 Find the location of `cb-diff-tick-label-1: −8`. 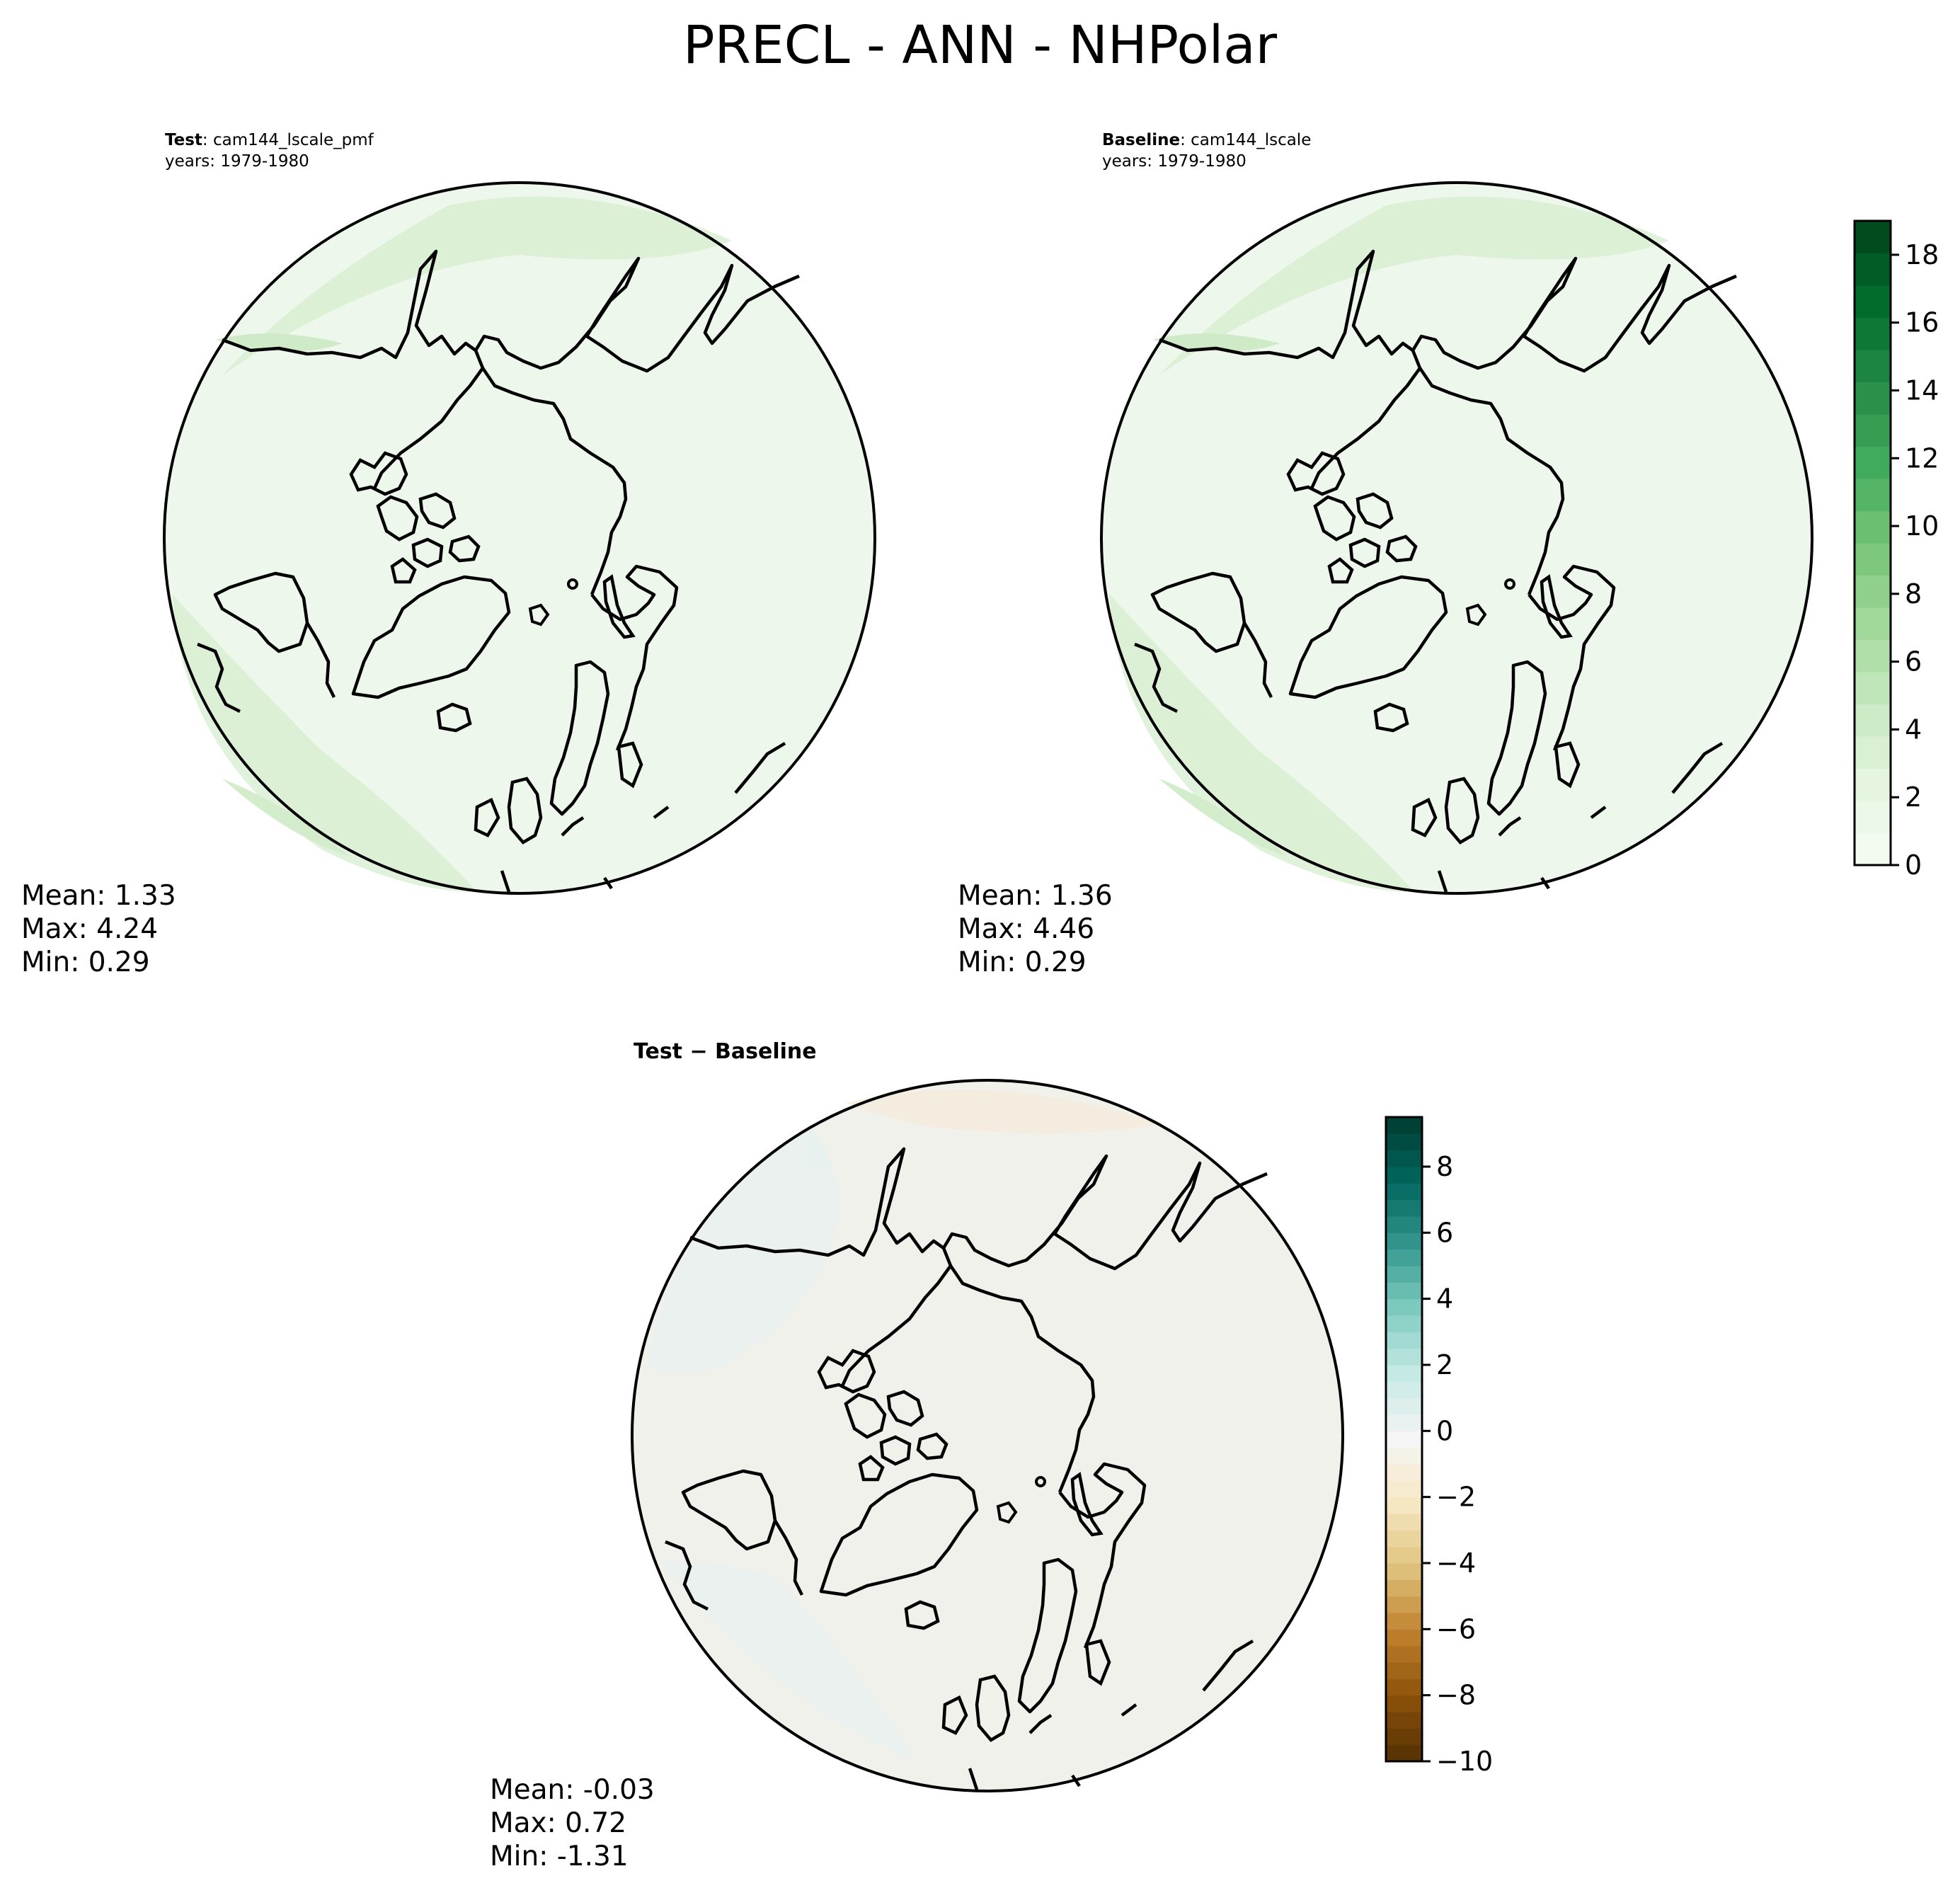

cb-diff-tick-label-1: −8 is located at coordinates (1456, 1696).